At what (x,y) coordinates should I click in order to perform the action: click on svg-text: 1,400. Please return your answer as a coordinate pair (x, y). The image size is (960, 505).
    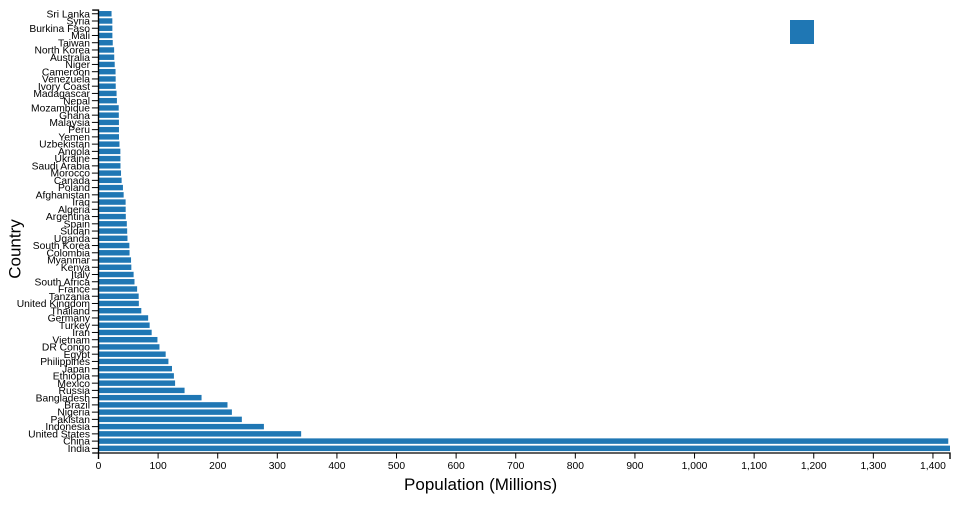
    Looking at the image, I should click on (933, 466).